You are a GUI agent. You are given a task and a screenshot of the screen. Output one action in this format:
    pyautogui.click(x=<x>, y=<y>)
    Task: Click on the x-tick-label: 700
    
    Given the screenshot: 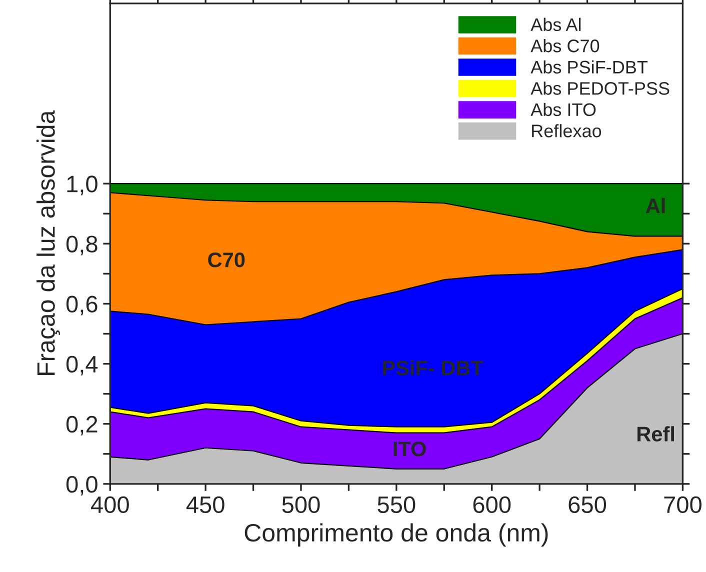 What is the action you would take?
    pyautogui.click(x=683, y=505)
    